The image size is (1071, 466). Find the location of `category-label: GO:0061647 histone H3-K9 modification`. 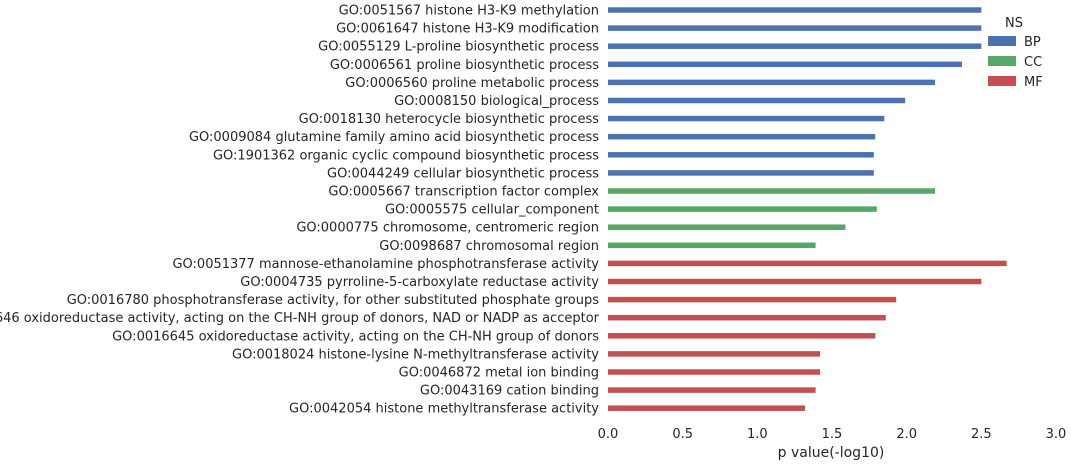

category-label: GO:0061647 histone H3-K9 modification is located at coordinates (467, 29).